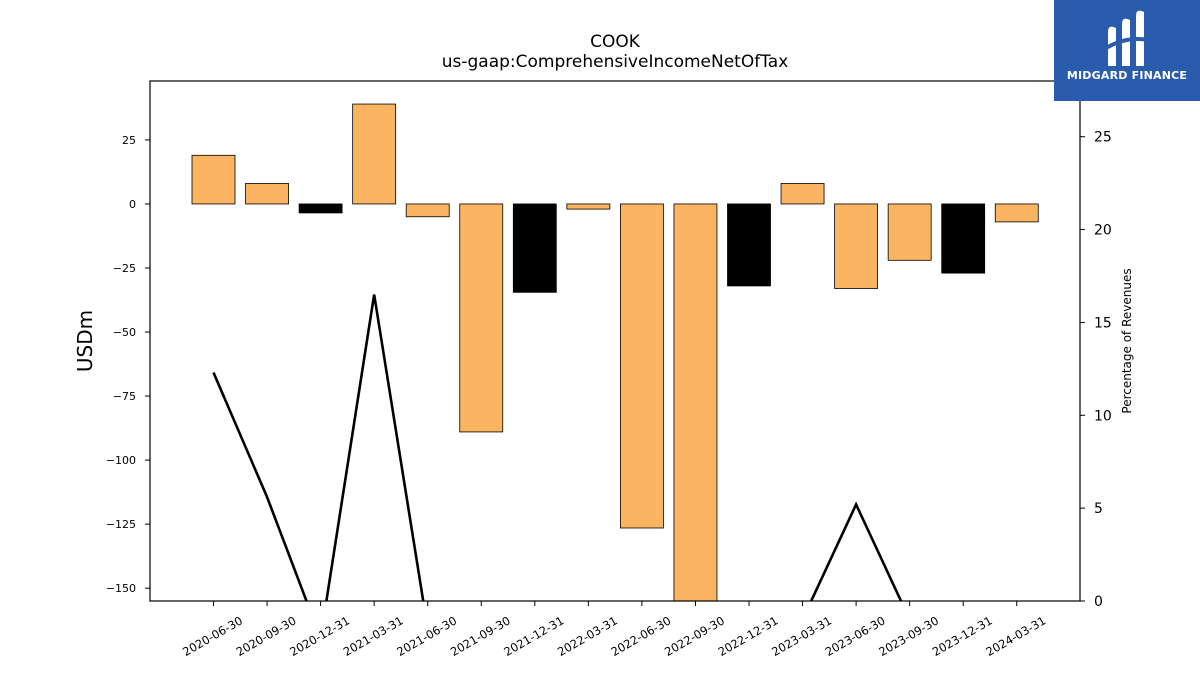 The height and width of the screenshot is (675, 1200). What do you see at coordinates (128, 364) in the screenshot?
I see `y-axis: 25 0 −25 −50 −75 −100 −125 −150` at bounding box center [128, 364].